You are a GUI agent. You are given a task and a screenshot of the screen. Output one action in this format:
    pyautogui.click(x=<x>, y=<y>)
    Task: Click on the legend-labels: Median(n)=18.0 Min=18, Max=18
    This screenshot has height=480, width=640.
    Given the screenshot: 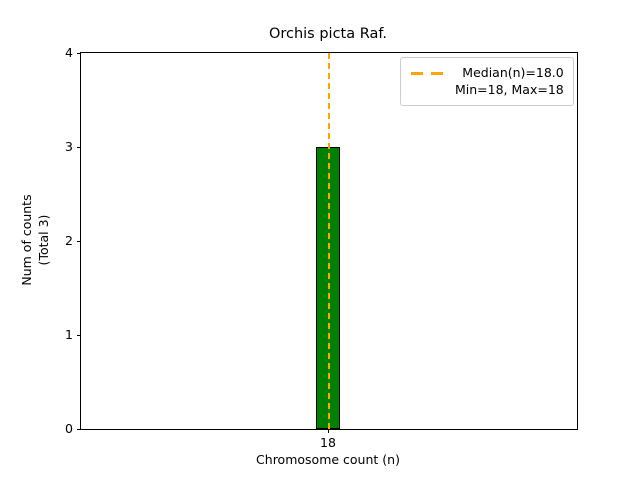 What is the action you would take?
    pyautogui.click(x=509, y=81)
    